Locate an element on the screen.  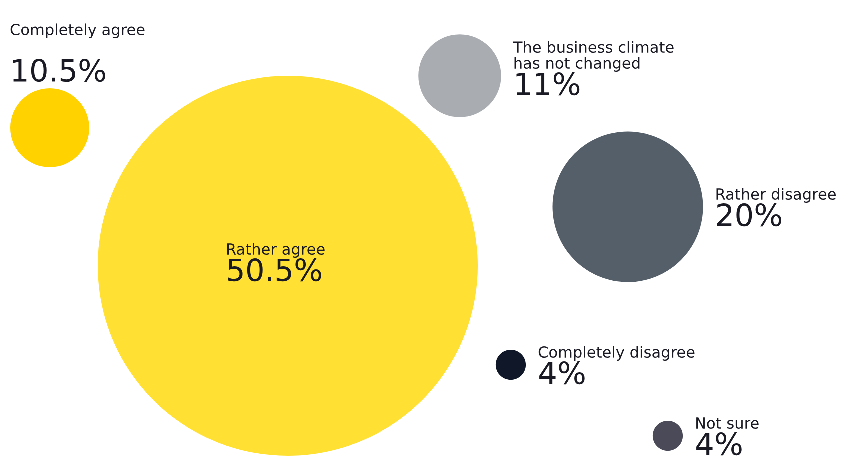
category-label: Not sure is located at coordinates (727, 424).